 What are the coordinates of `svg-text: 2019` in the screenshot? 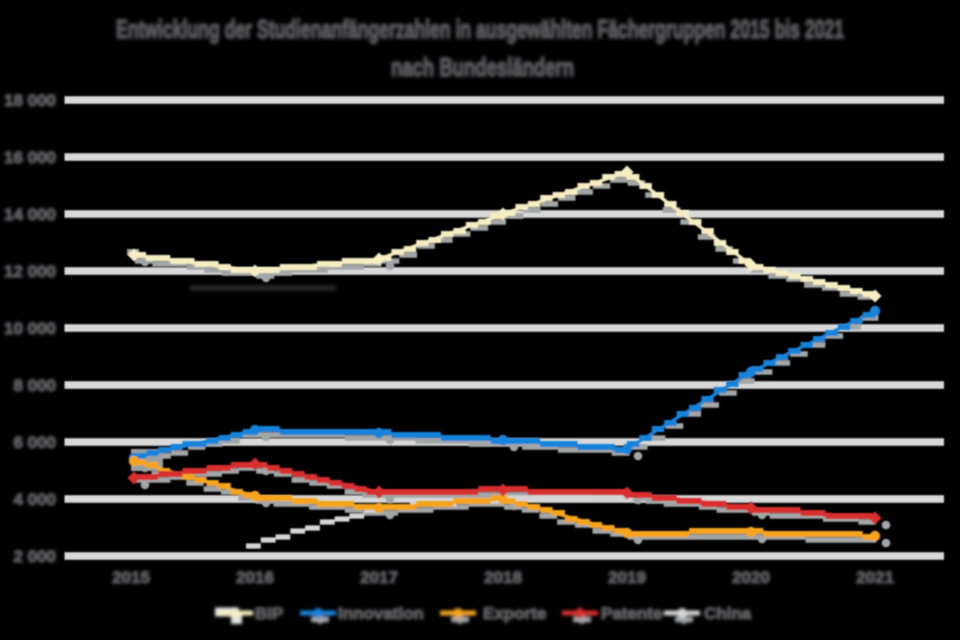 It's located at (627, 577).